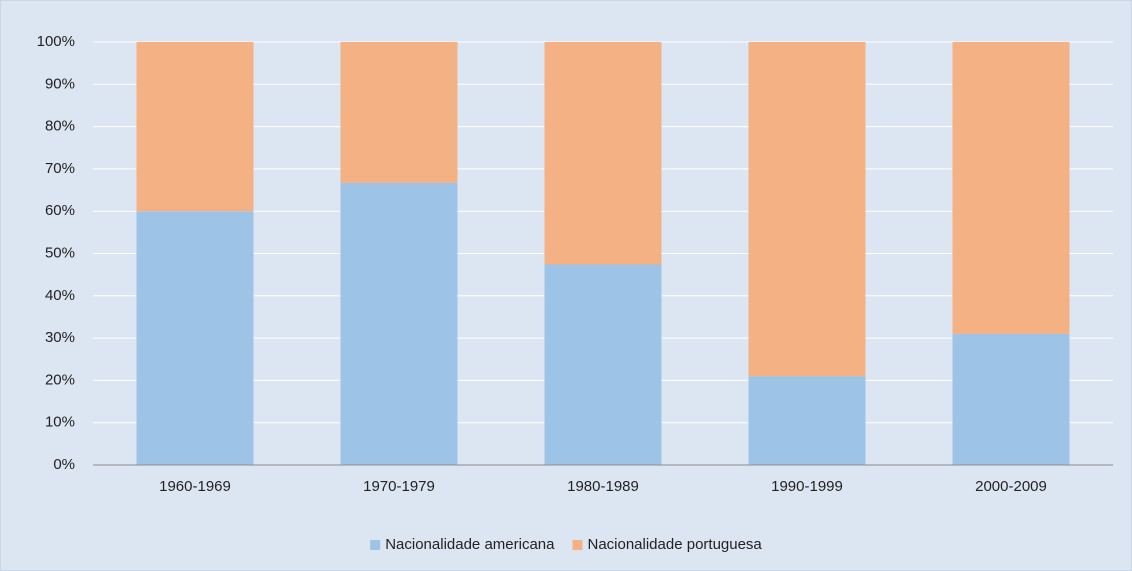 This screenshot has width=1132, height=571. I want to click on legend-label: Nacionalidade portuguesa, so click(674, 544).